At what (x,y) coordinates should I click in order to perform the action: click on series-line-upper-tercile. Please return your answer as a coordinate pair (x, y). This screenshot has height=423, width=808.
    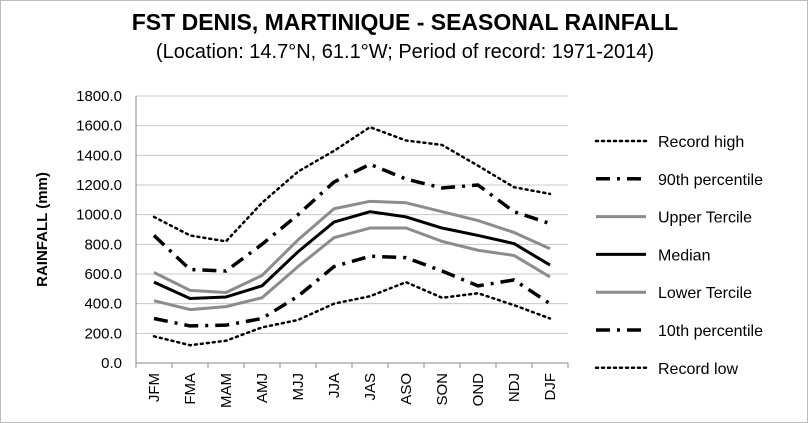
    Looking at the image, I should click on (352, 247).